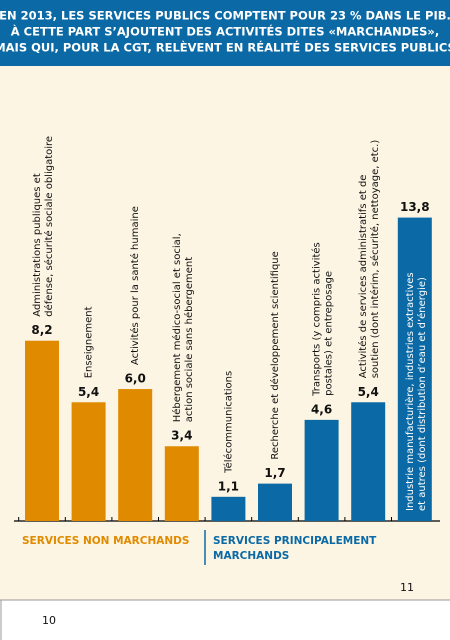  What do you see at coordinates (295, 541) in the screenshot?
I see `group-label: SERVICES PRINCIPALEMENT` at bounding box center [295, 541].